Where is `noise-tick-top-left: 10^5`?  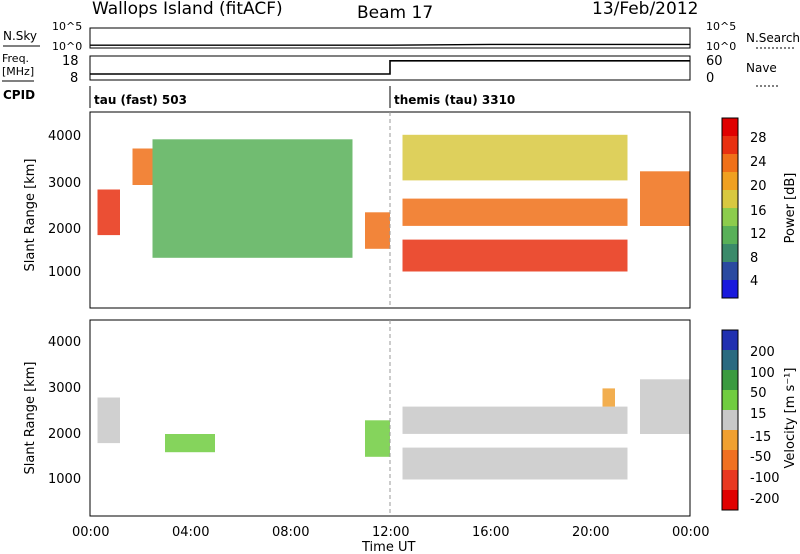 noise-tick-top-left: 10^5 is located at coordinates (67, 26).